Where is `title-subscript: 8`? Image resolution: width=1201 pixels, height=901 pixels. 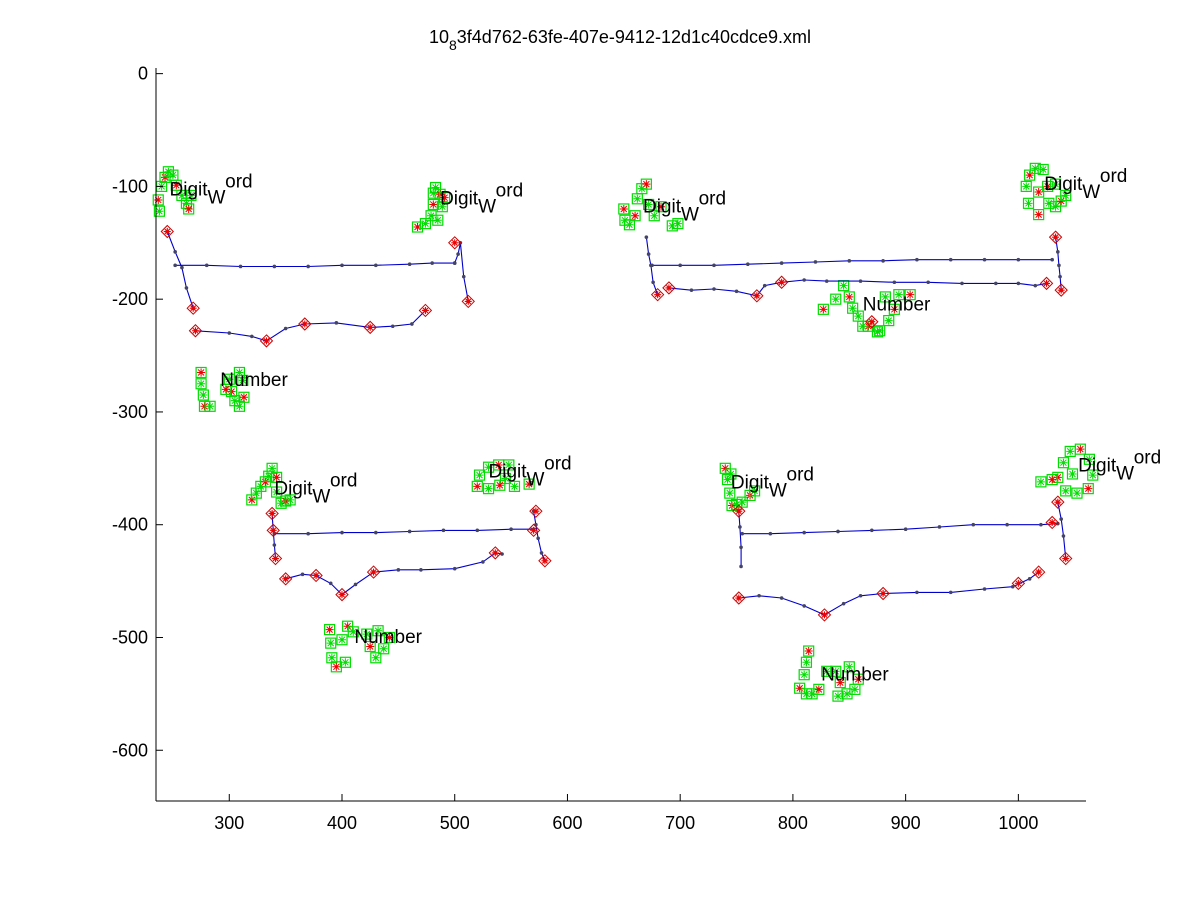 title-subscript: 8 is located at coordinates (453, 45).